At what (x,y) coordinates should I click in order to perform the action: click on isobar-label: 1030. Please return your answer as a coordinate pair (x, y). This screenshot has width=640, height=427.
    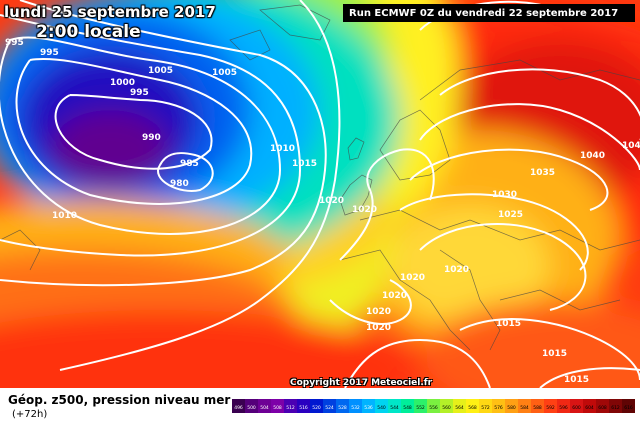
    Looking at the image, I should click on (504, 195).